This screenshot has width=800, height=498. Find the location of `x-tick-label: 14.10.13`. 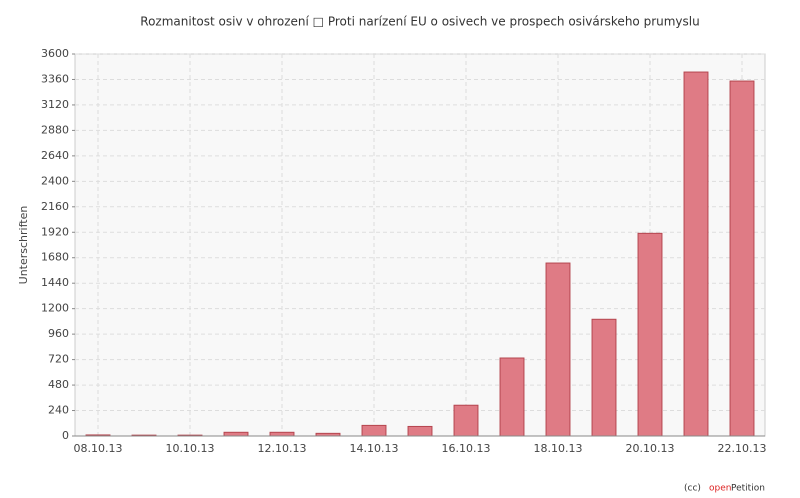

x-tick-label: 14.10.13 is located at coordinates (374, 448).